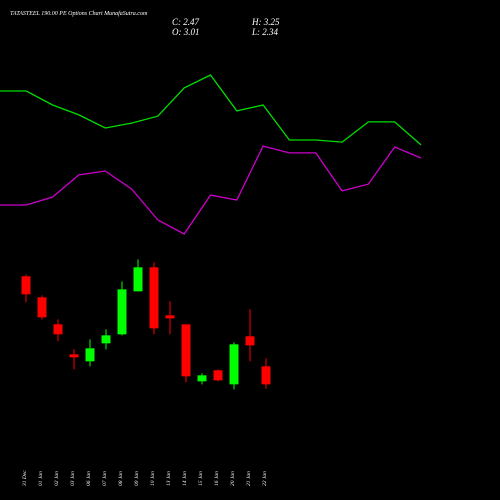 Image resolution: width=500 pixels, height=500 pixels. What do you see at coordinates (265, 22) in the screenshot?
I see `info-high: H: 3.25` at bounding box center [265, 22].